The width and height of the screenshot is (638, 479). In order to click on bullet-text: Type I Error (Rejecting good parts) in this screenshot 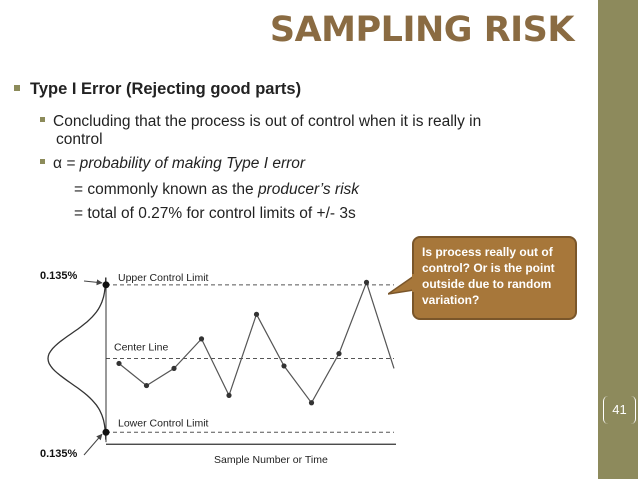, I will do `click(166, 89)`.